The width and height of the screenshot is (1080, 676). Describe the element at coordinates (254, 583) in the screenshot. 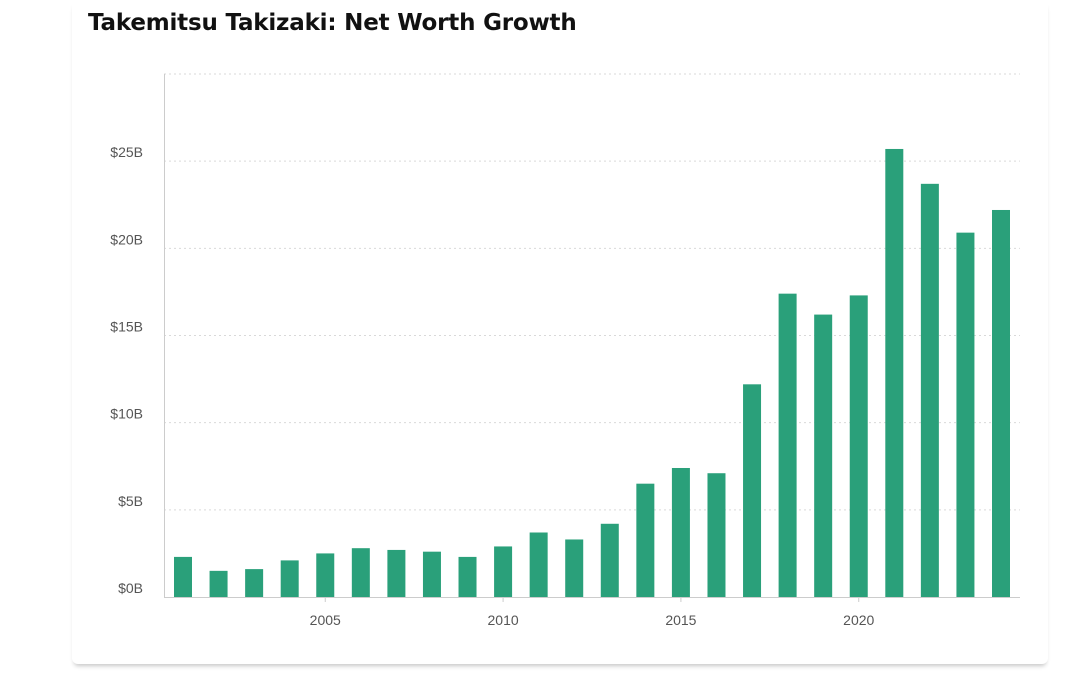

I see `bar-2003` at that location.